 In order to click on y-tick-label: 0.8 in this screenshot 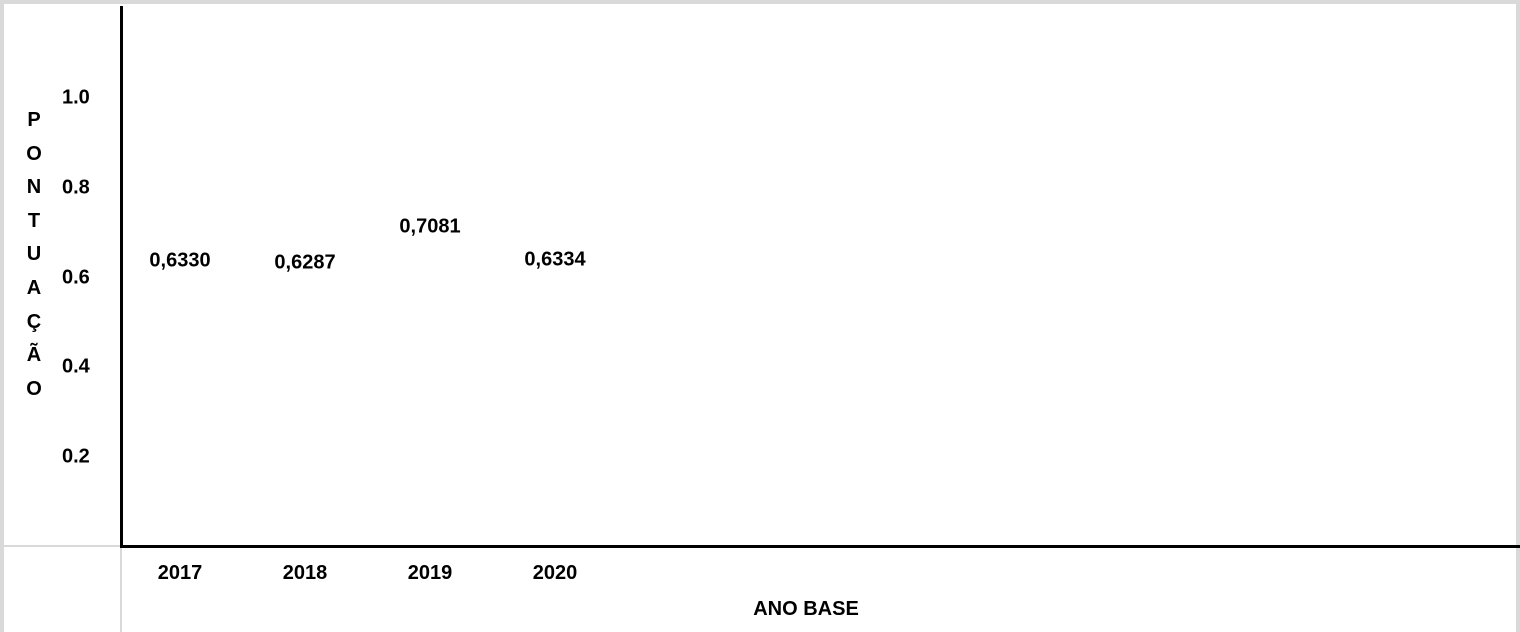, I will do `click(76, 187)`.